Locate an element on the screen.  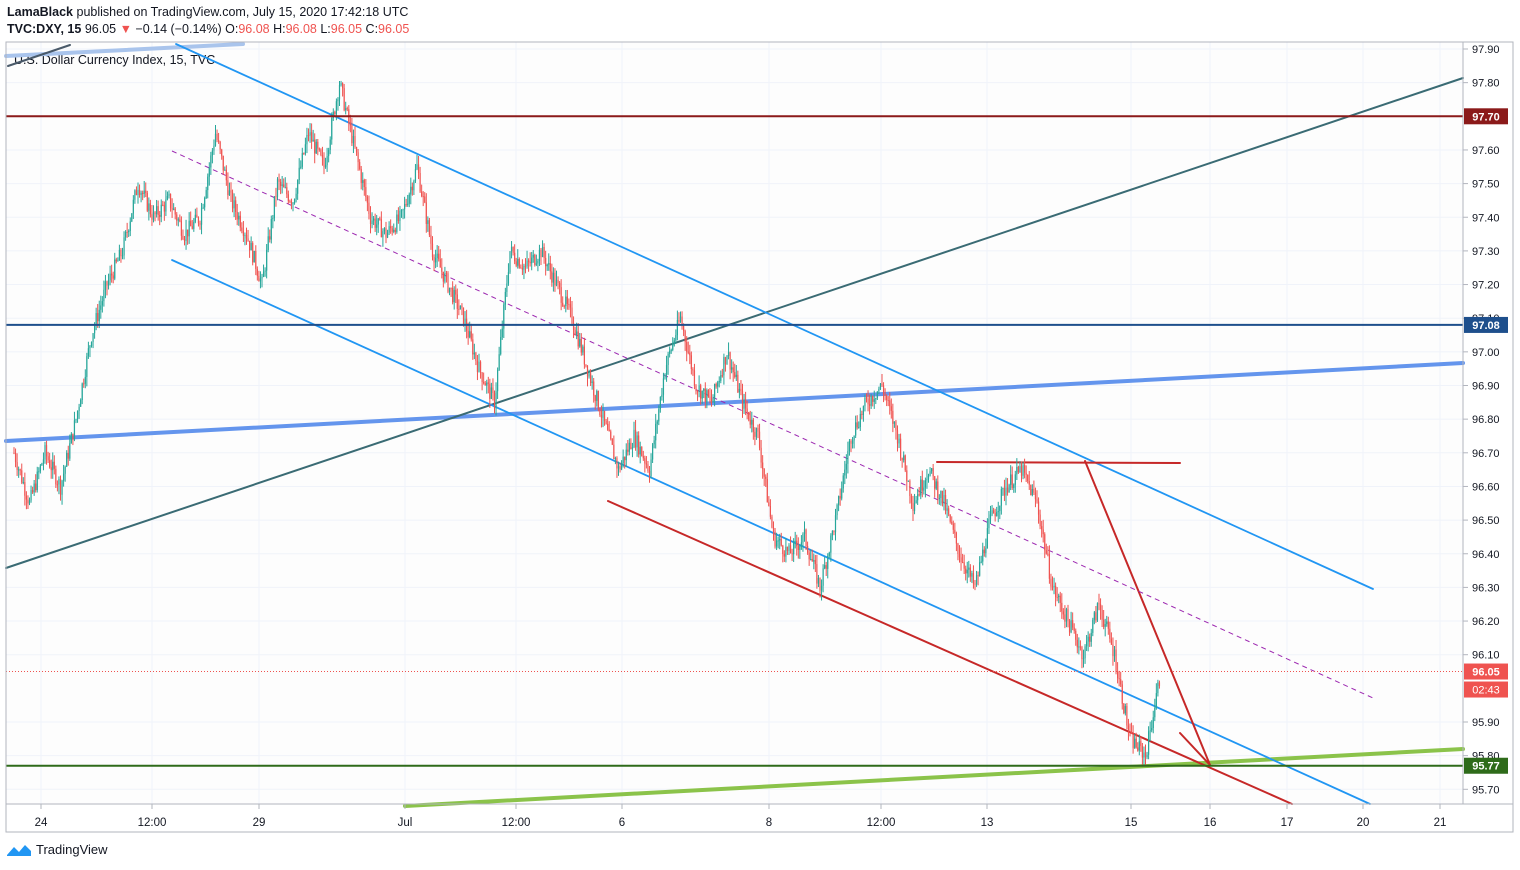
level-tag-97.08 is located at coordinates (1486, 324).